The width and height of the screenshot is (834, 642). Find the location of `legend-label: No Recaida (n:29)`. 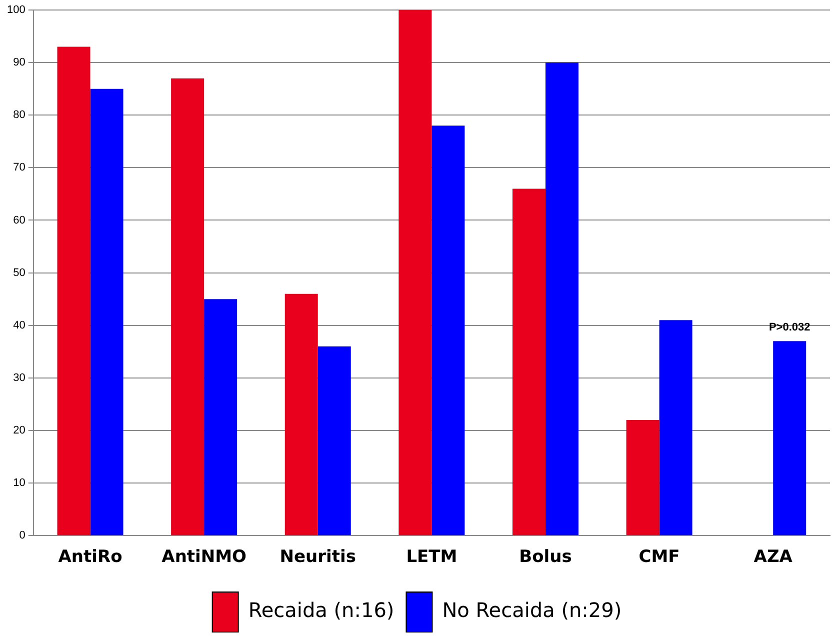

legend-label: No Recaida (n:29) is located at coordinates (532, 610).